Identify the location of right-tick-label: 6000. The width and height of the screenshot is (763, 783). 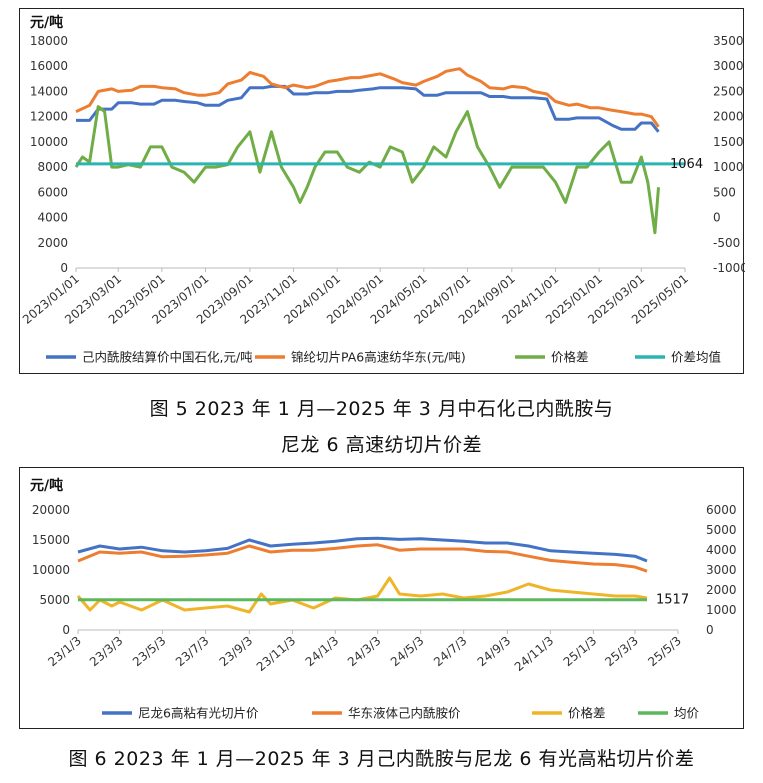
(721, 510).